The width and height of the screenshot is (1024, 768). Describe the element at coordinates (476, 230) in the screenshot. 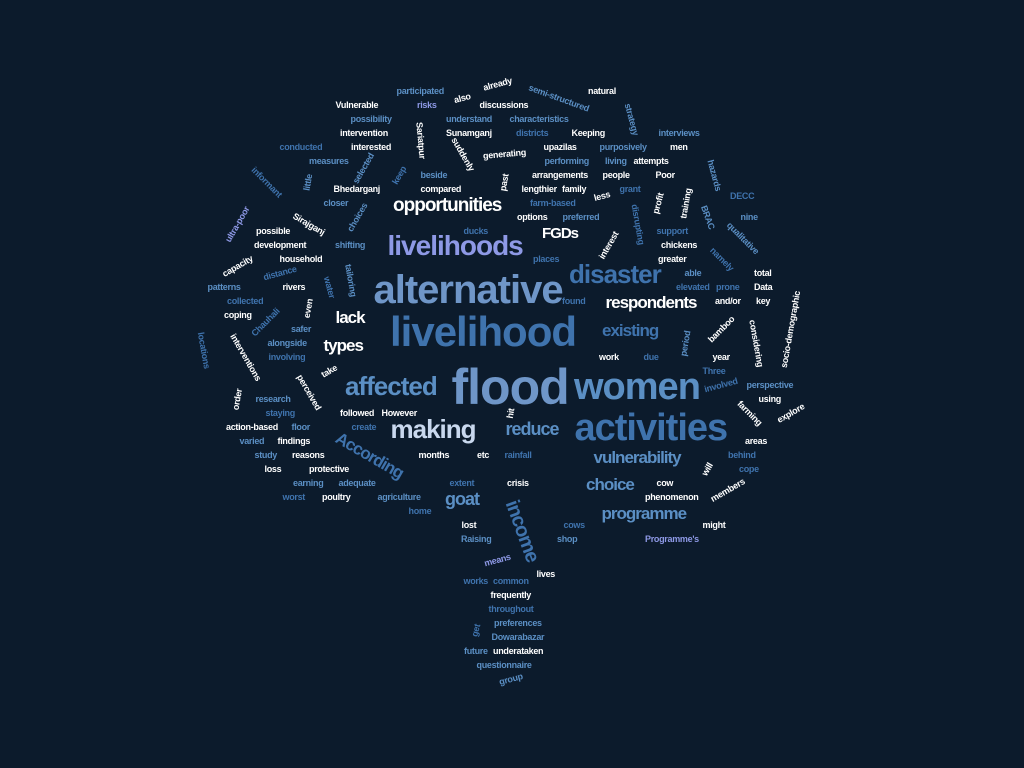

I see `cloud-word-ducks: ducks` at that location.